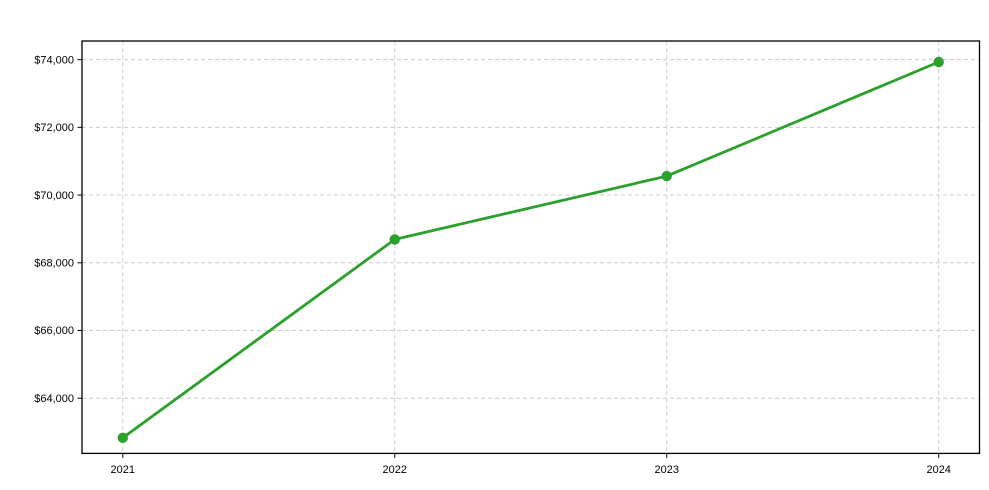 The height and width of the screenshot is (490, 989). I want to click on x-tick-label: 2021, so click(123, 470).